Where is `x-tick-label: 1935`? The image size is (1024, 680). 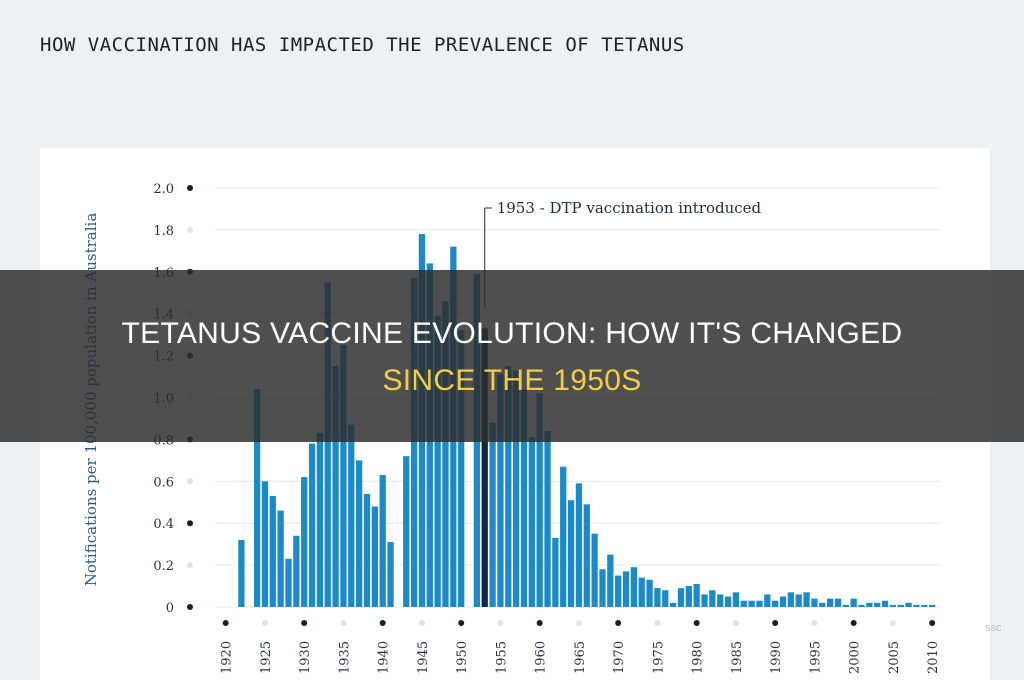
x-tick-label: 1935 is located at coordinates (344, 657).